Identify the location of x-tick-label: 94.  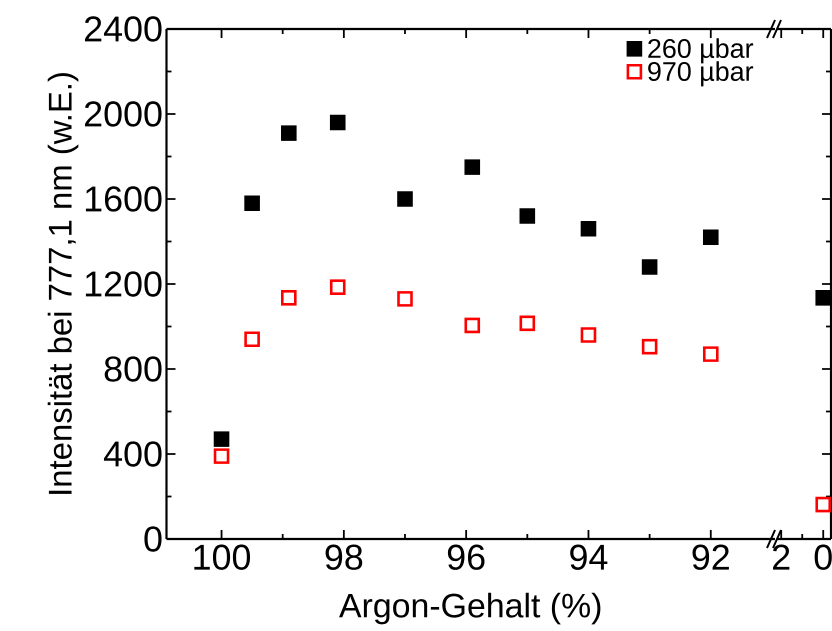
(589, 557).